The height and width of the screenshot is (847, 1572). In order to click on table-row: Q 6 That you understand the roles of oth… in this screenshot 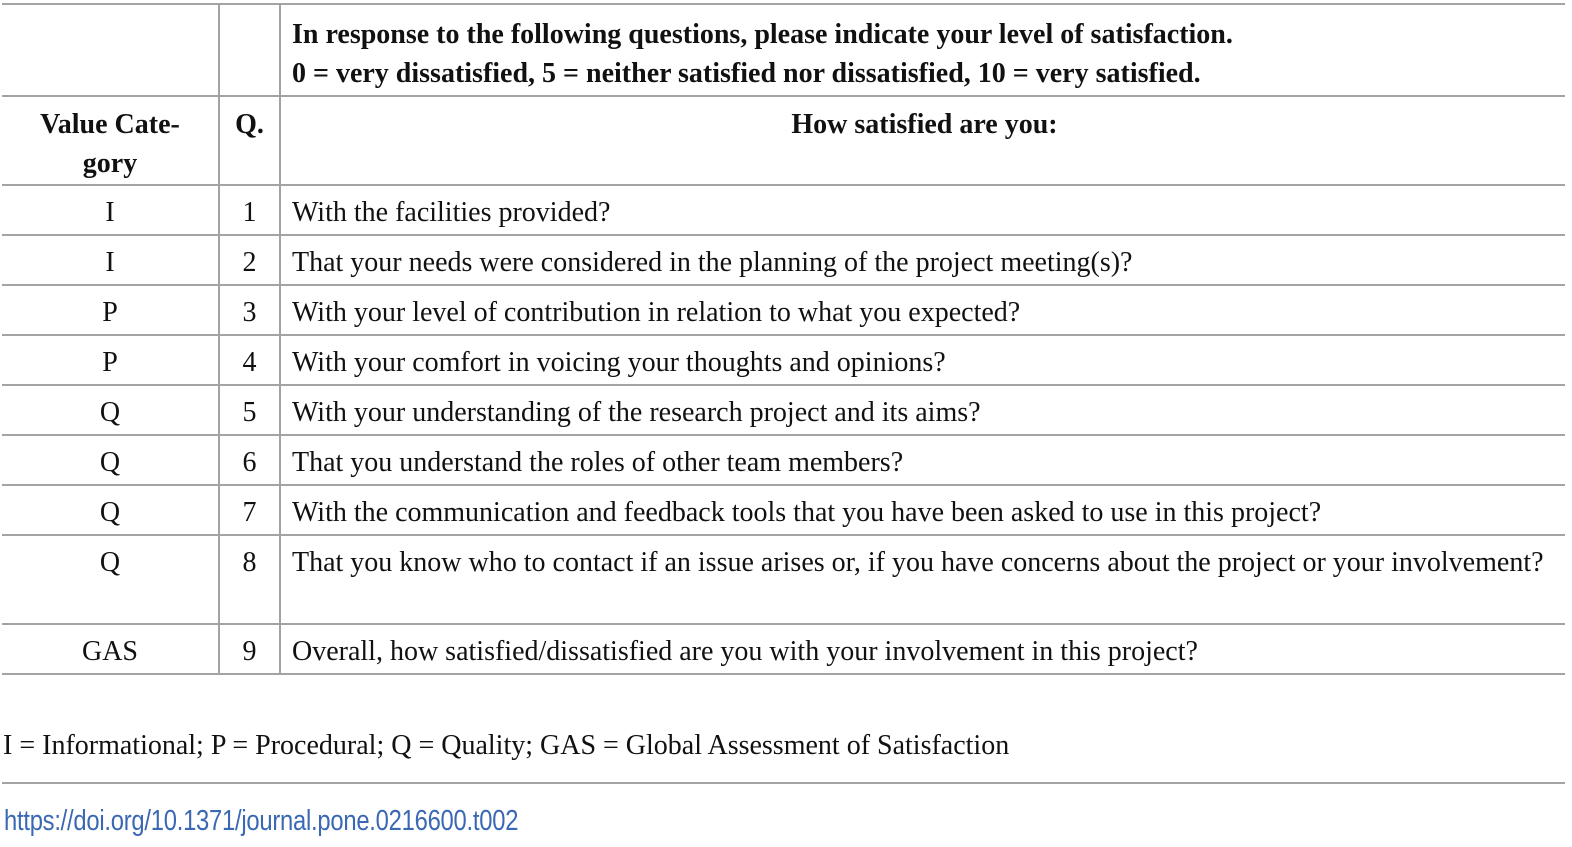, I will do `click(783, 460)`.